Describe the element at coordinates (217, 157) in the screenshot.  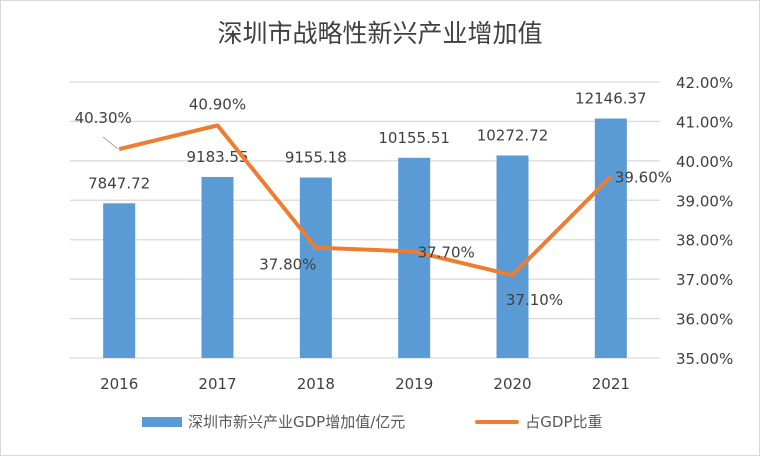
I see `bar-data-label: 9183.55` at that location.